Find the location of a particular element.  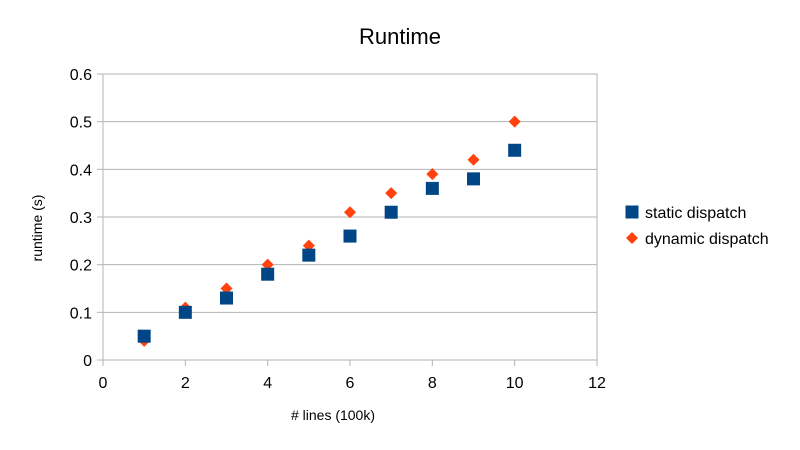

y-tick-label: 0.4 is located at coordinates (81, 170).